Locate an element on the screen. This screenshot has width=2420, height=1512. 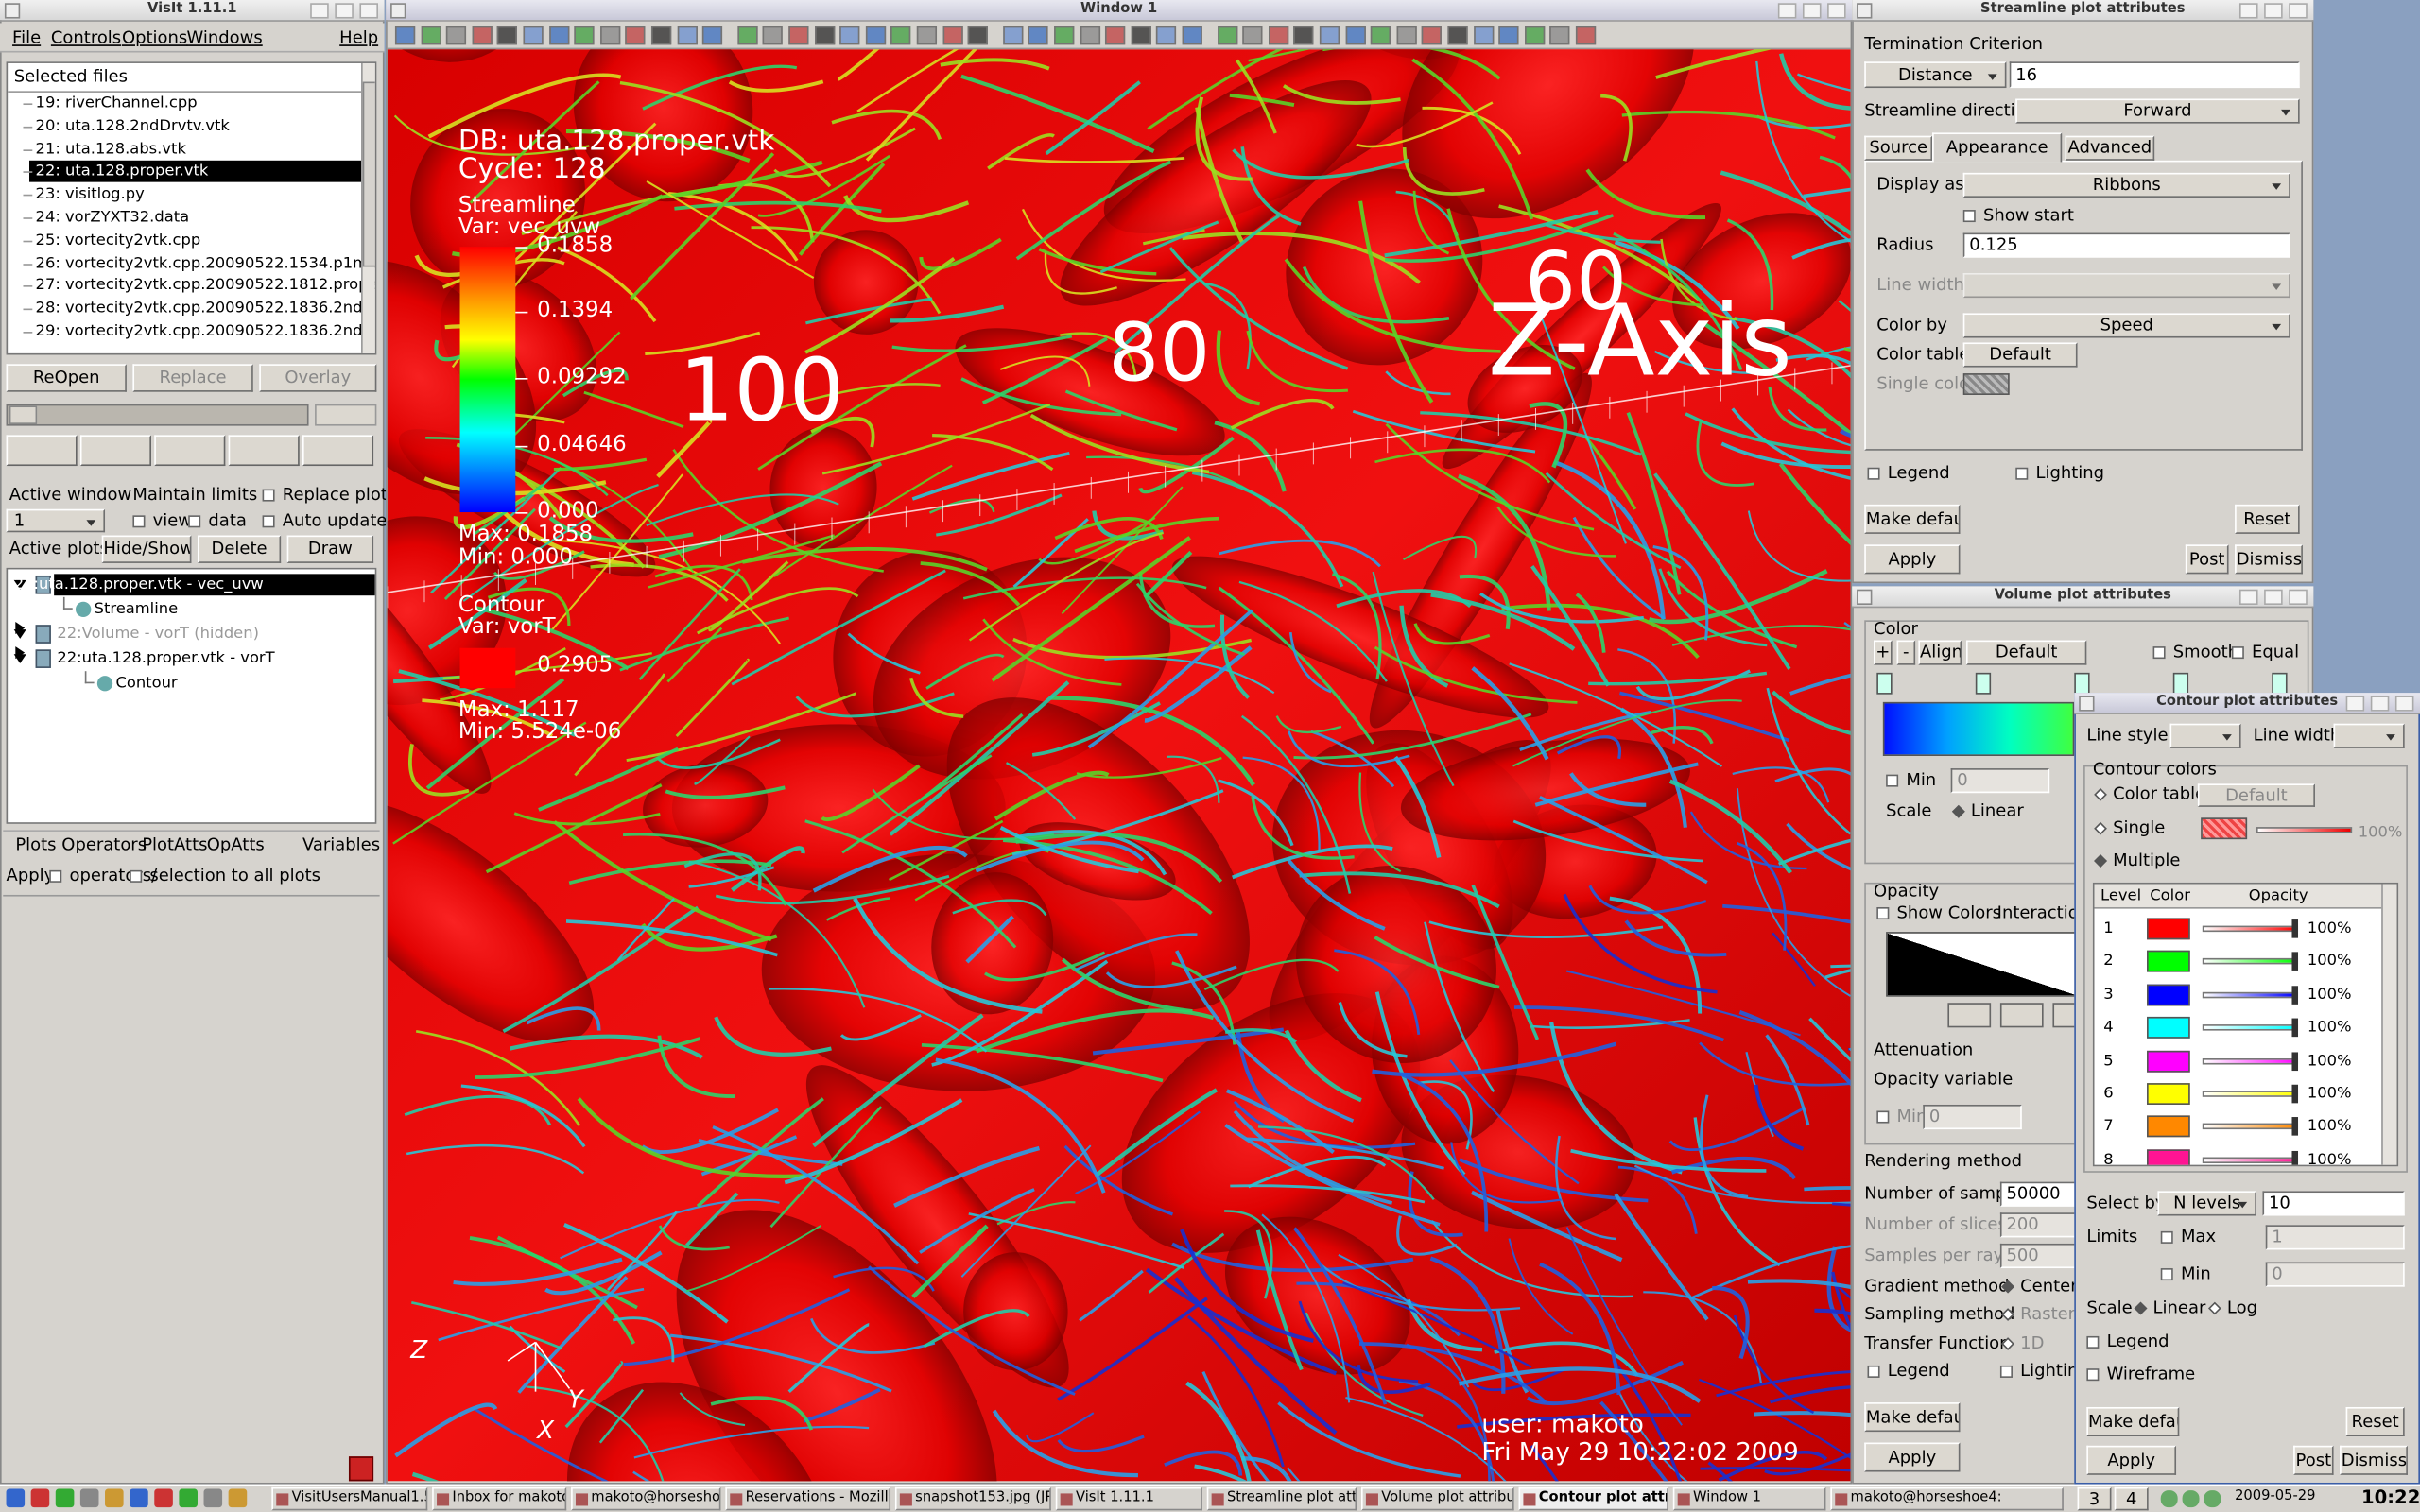
button: Make default is located at coordinates (2133, 1421).